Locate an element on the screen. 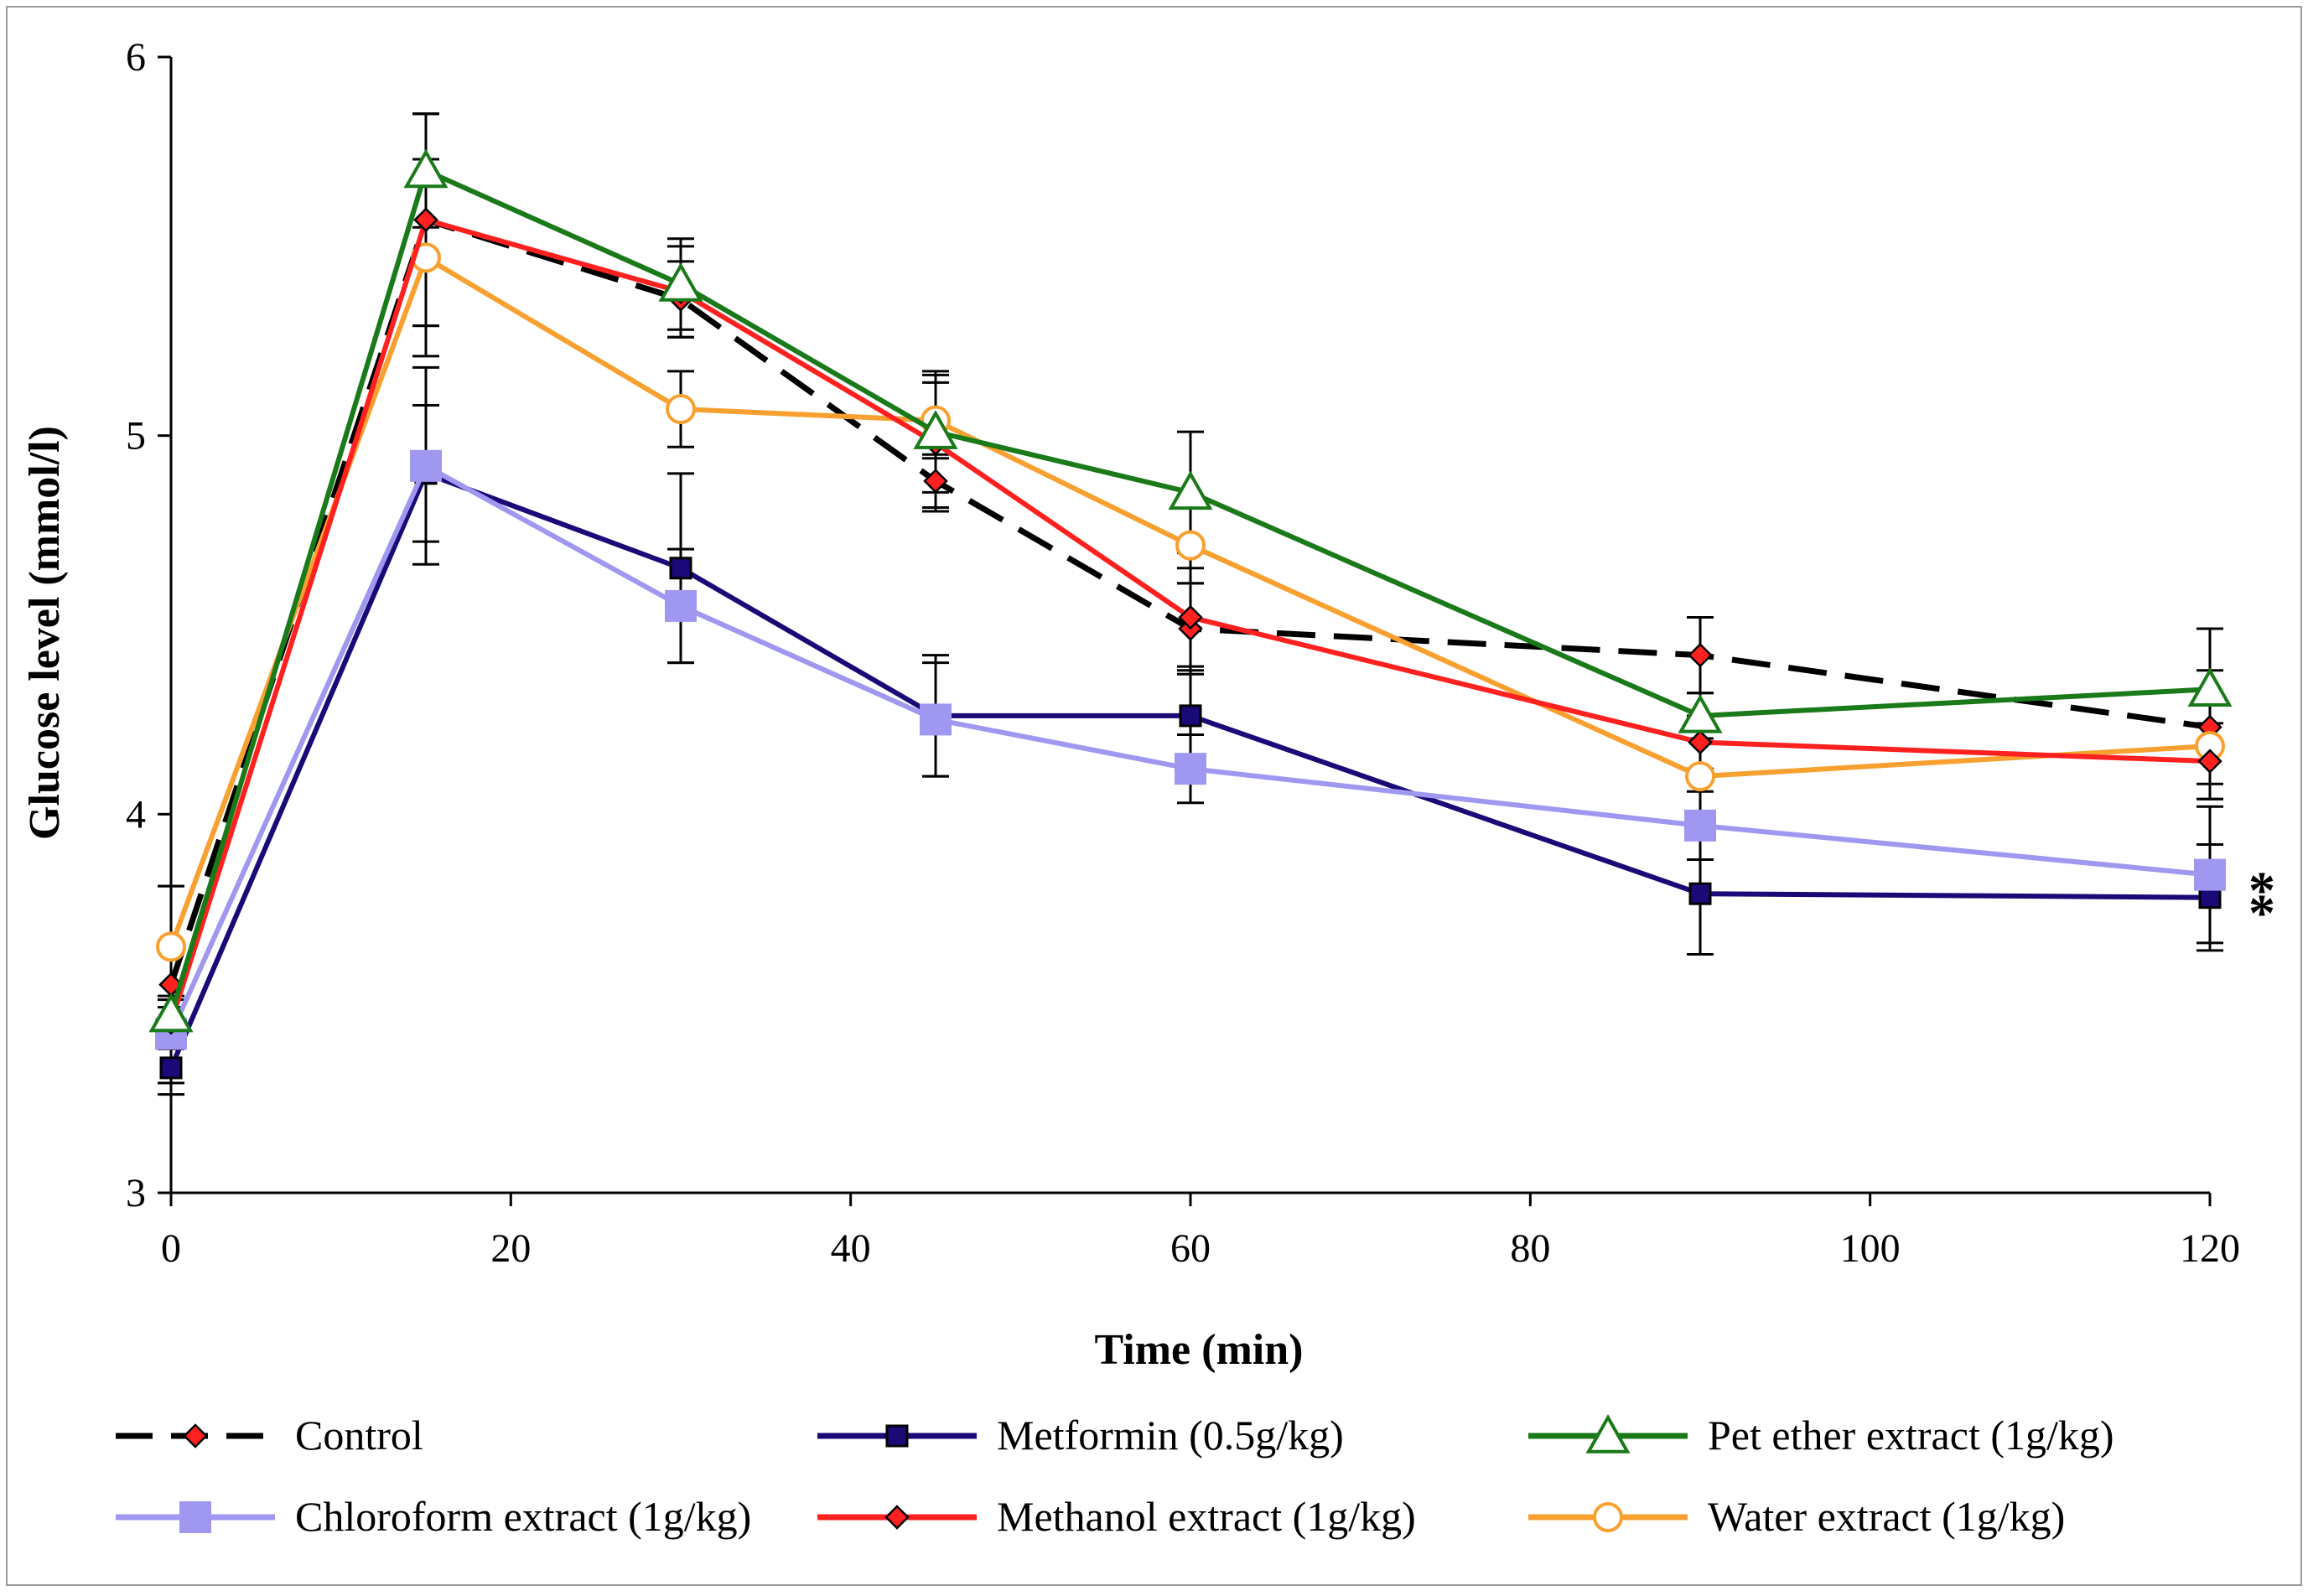 The image size is (2308, 1596). legend-item-pet-ether-extract-1g-kg: Pet ether extract (1g/kg) is located at coordinates (1821, 1435).